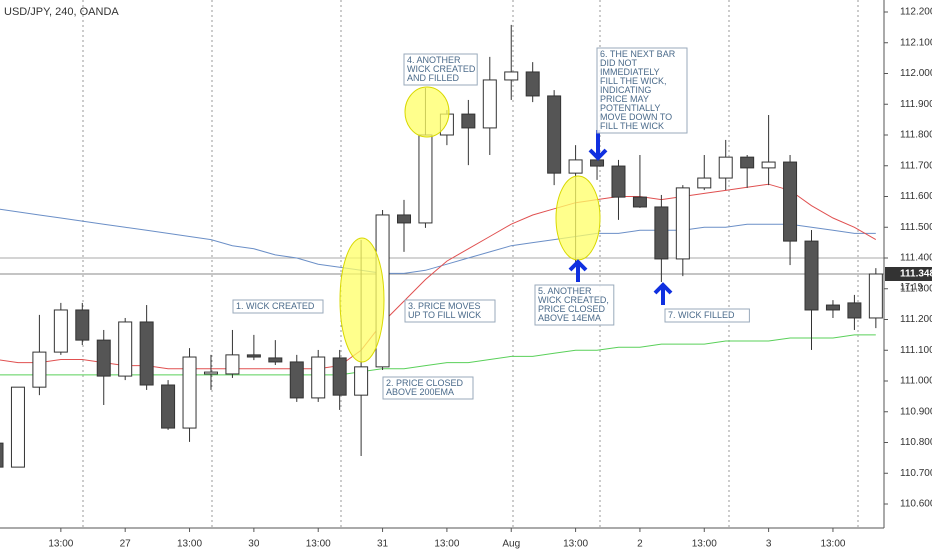 The width and height of the screenshot is (932, 550). I want to click on x-tick-label: 27, so click(126, 544).